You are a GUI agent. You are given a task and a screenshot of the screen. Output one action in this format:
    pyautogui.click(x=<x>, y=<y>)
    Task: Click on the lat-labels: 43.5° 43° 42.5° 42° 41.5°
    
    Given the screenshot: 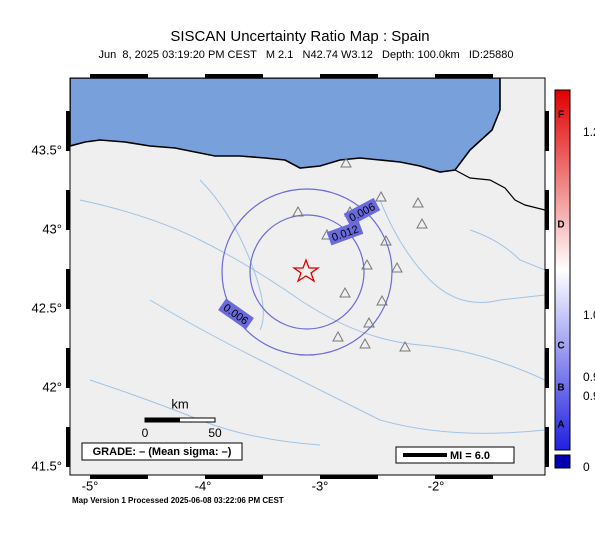 What is the action you would take?
    pyautogui.click(x=46, y=307)
    